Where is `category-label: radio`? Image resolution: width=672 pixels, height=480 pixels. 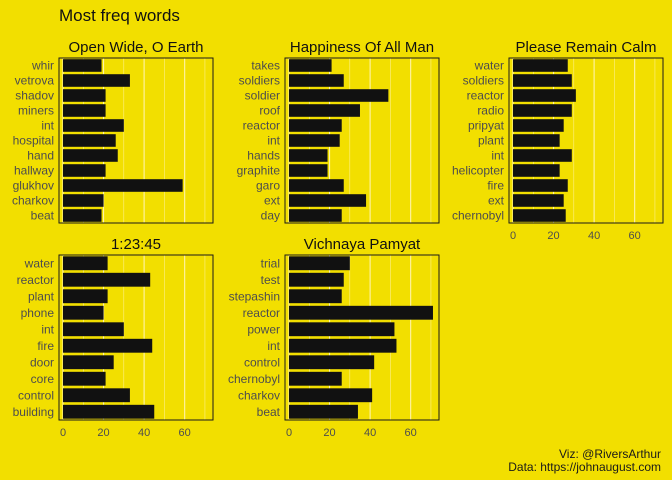 category-label: radio is located at coordinates (490, 111).